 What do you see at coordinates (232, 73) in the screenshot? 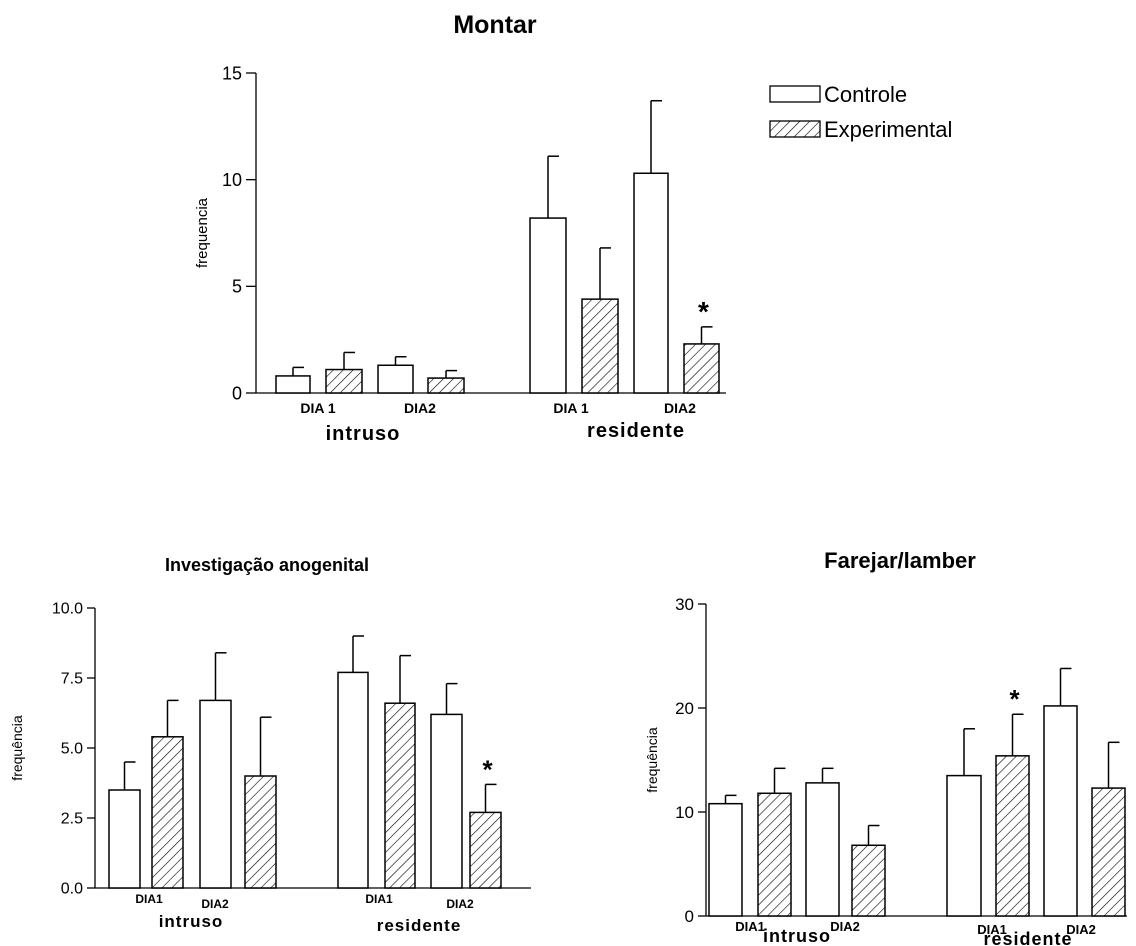
I see `y-tick-label: 15` at bounding box center [232, 73].